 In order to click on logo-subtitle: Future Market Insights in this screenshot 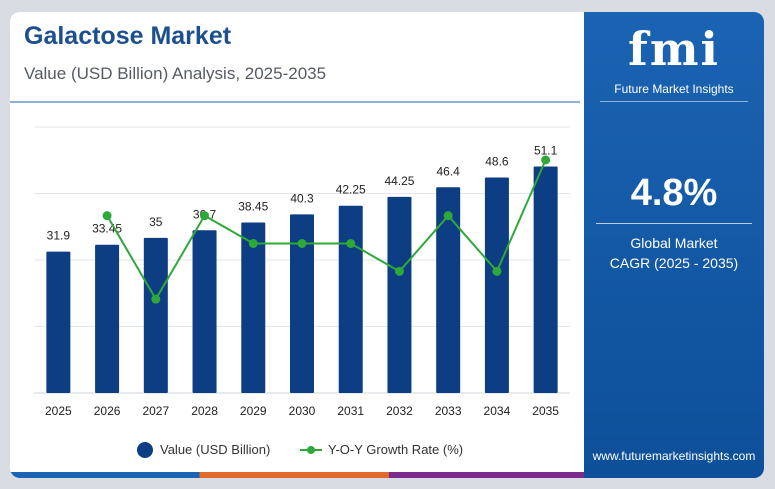, I will do `click(674, 89)`.